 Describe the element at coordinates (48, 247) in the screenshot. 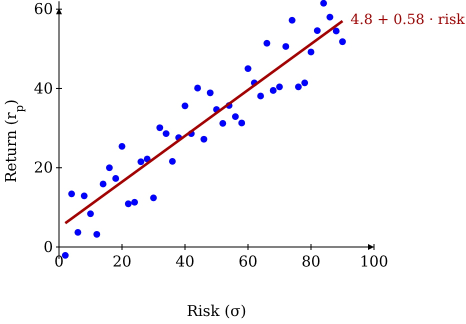

I see `y-tick-label: 0` at that location.